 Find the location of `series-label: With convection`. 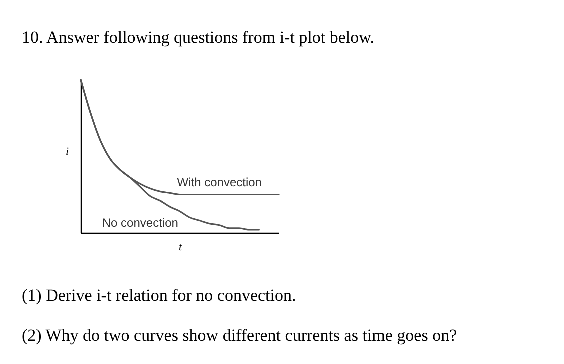

series-label: With convection is located at coordinates (219, 183).